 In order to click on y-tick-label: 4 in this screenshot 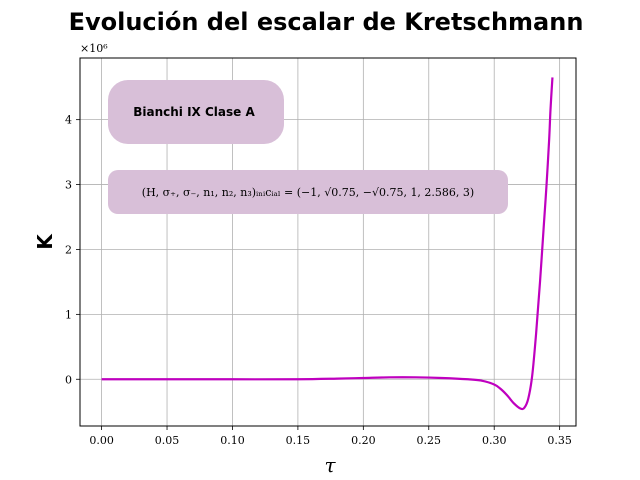, I will do `click(68, 120)`.